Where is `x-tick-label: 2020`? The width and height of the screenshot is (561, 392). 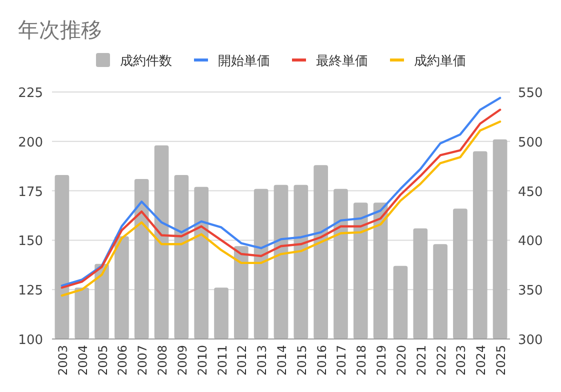
x-tick-label: 2020 is located at coordinates (401, 360).